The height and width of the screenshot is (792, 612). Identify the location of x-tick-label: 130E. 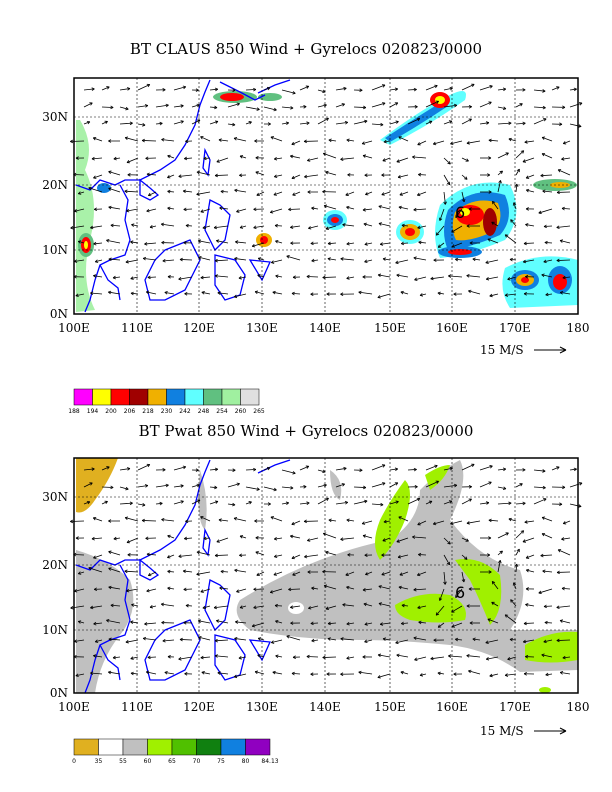
(262, 328).